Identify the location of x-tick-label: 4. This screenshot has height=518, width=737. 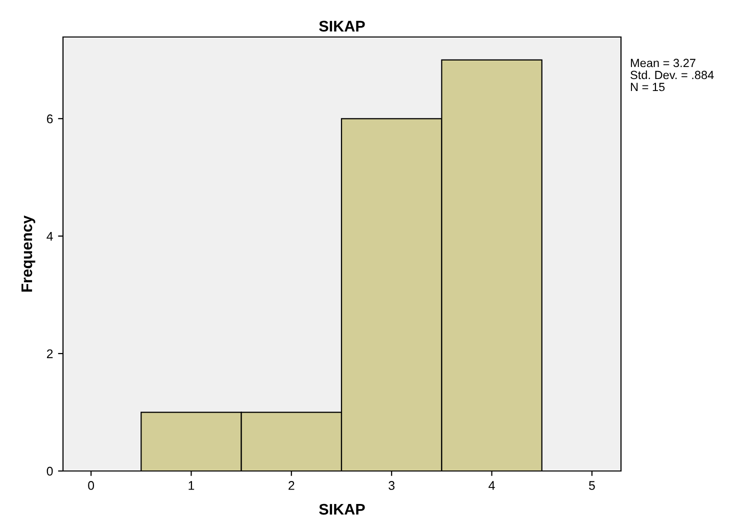
(491, 485).